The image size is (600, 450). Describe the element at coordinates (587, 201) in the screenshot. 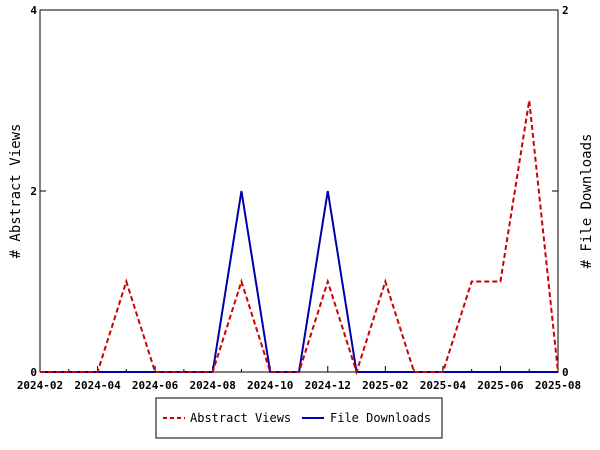

I see `y-axis-right-title: # File Downloads` at that location.